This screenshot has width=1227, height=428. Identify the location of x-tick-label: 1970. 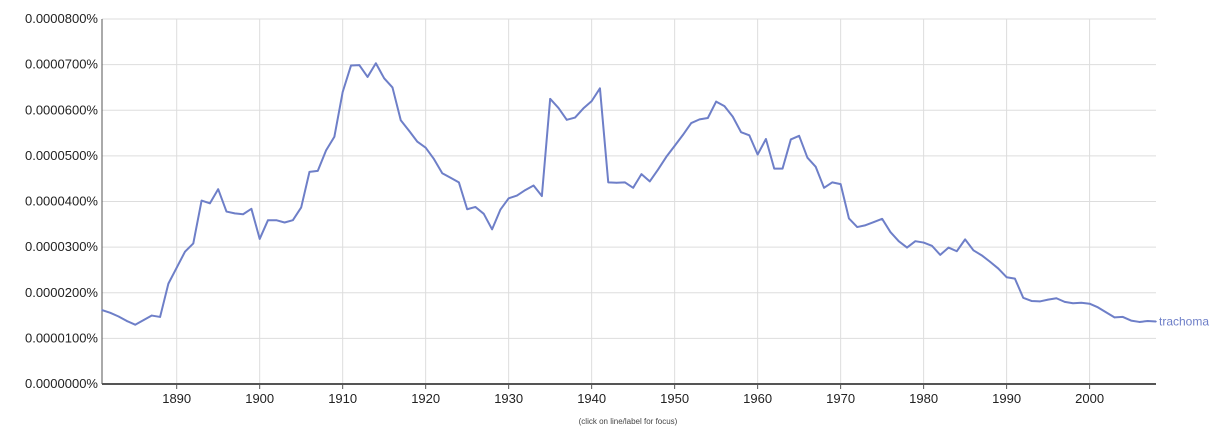
(840, 398).